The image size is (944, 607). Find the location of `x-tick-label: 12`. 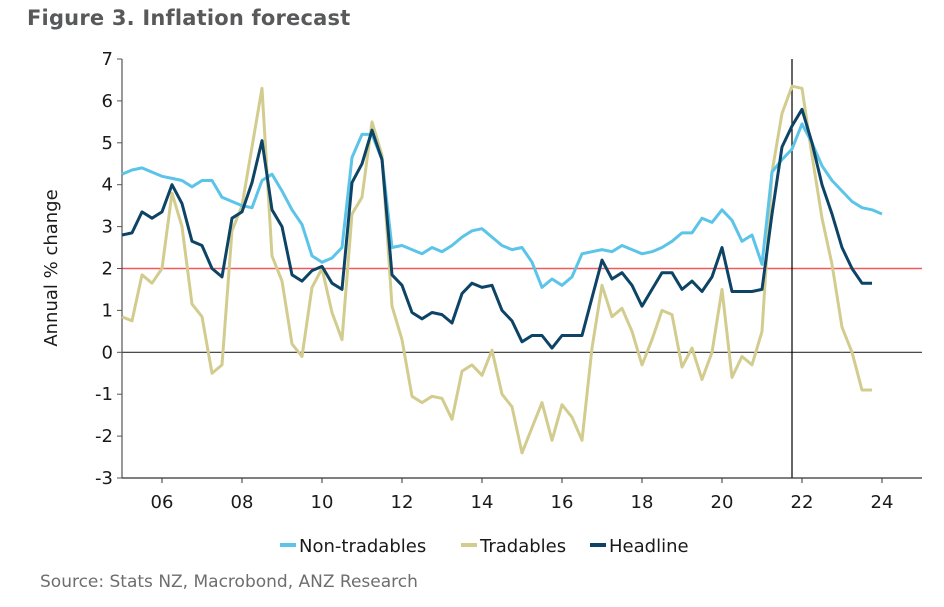

x-tick-label: 12 is located at coordinates (402, 502).